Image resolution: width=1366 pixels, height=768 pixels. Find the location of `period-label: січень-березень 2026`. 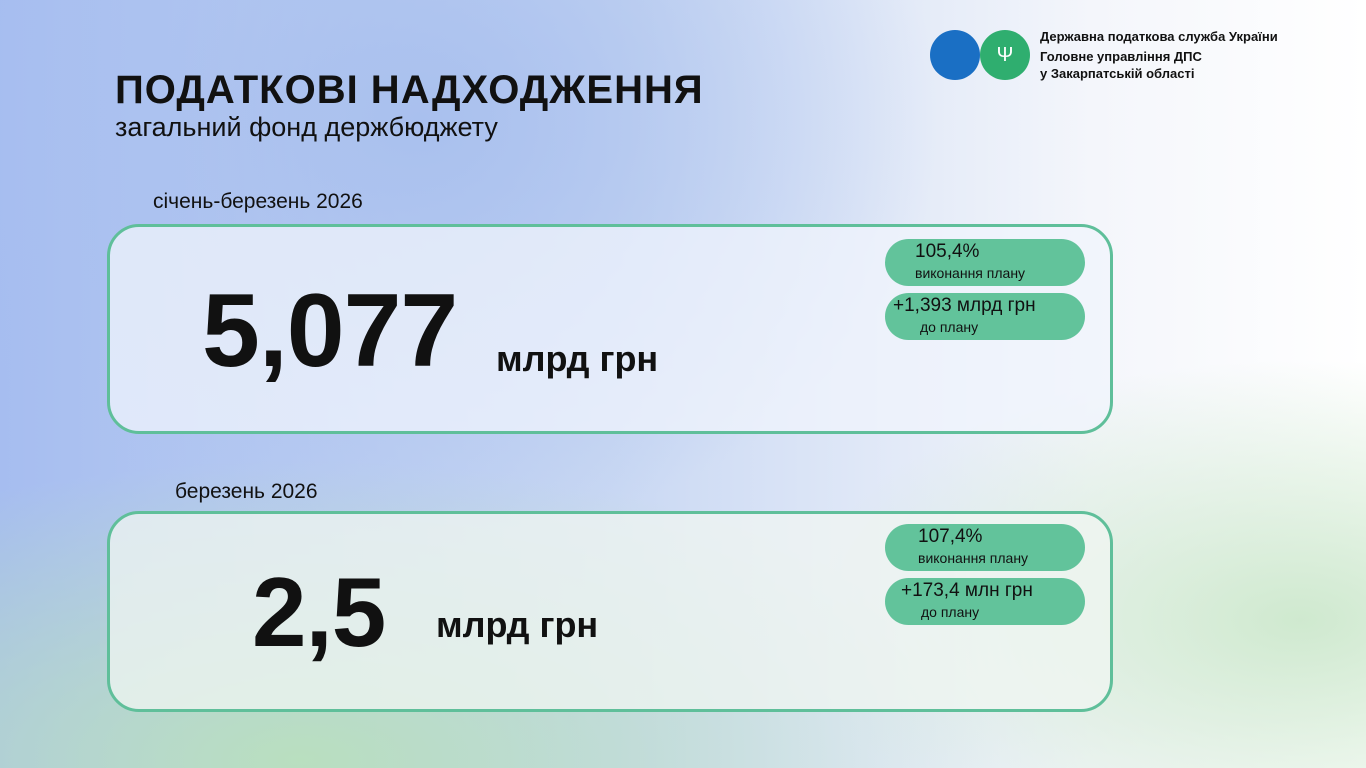

period-label: січень-березень 2026 is located at coordinates (258, 201).